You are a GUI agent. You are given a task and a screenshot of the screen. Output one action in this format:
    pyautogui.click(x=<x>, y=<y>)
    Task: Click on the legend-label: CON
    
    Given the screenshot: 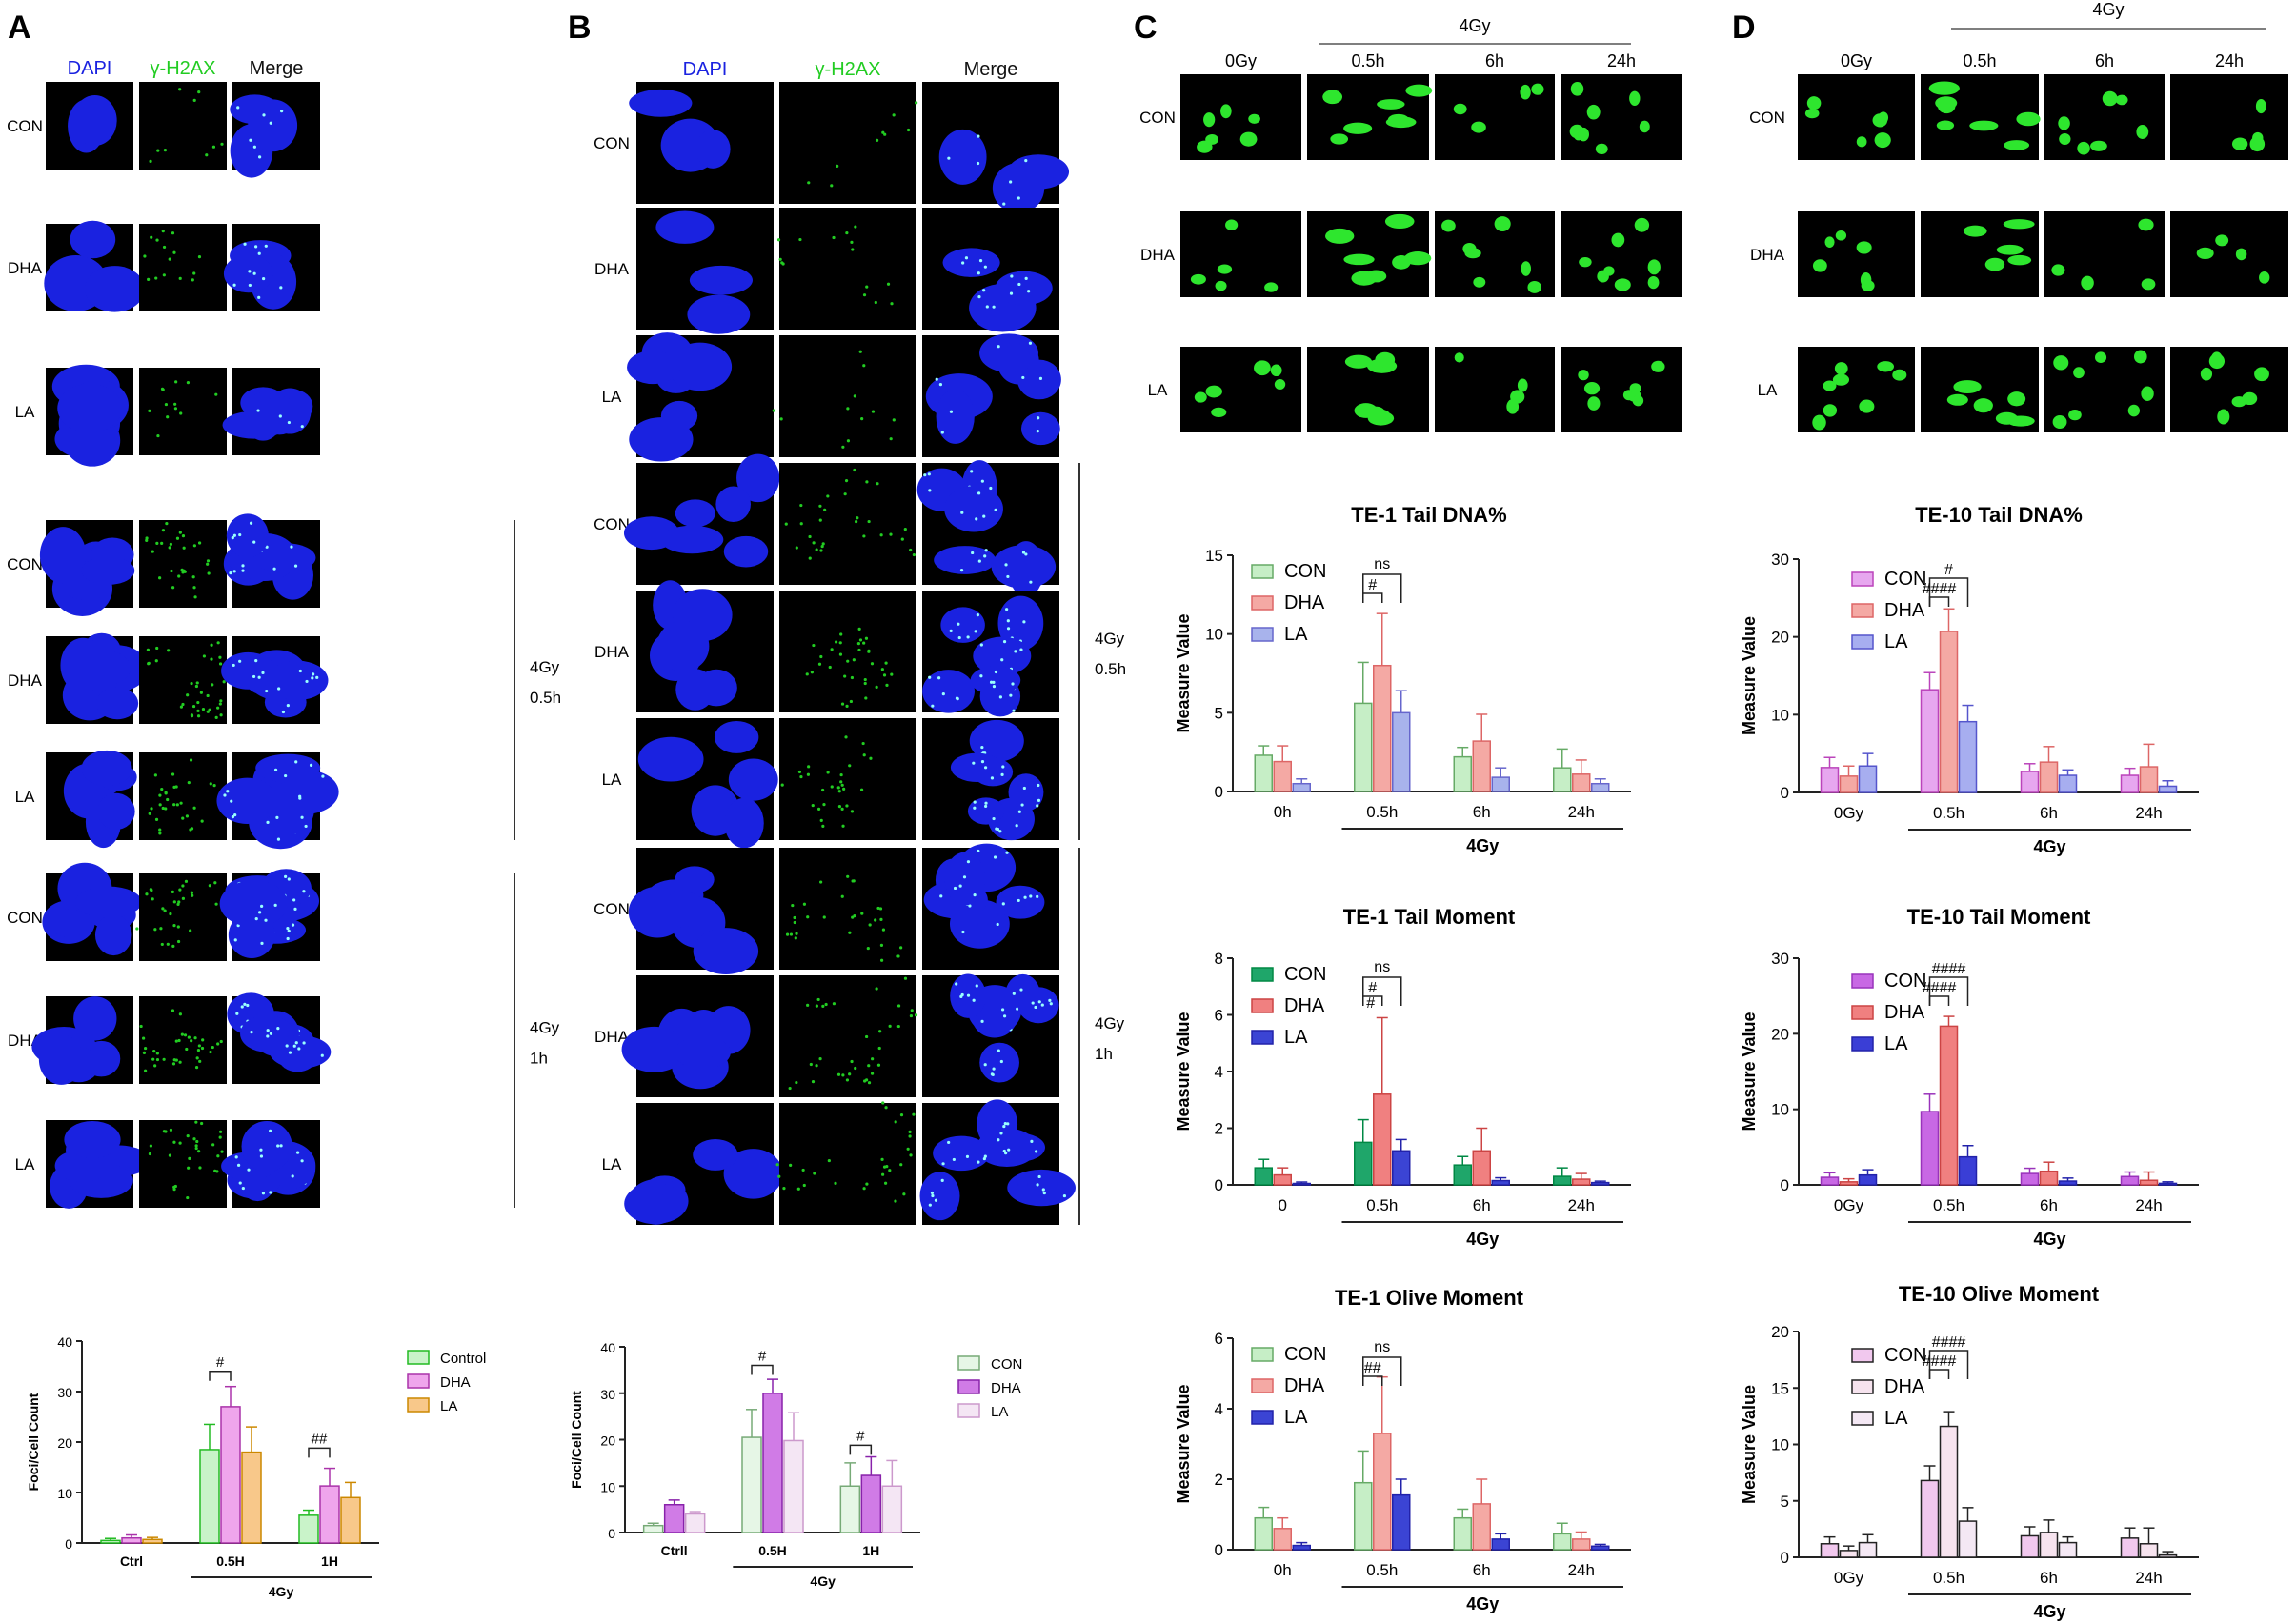 What is the action you would take?
    pyautogui.click(x=1905, y=579)
    